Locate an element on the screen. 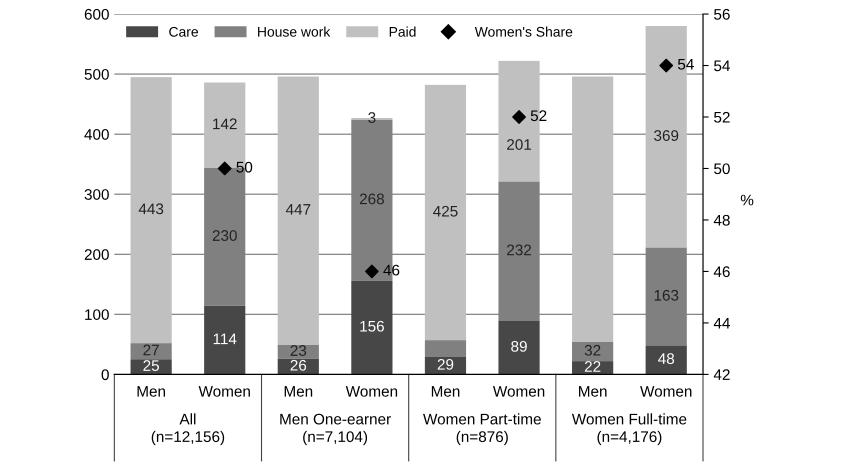 The height and width of the screenshot is (468, 847). y-tick-label: 500 is located at coordinates (96, 74).